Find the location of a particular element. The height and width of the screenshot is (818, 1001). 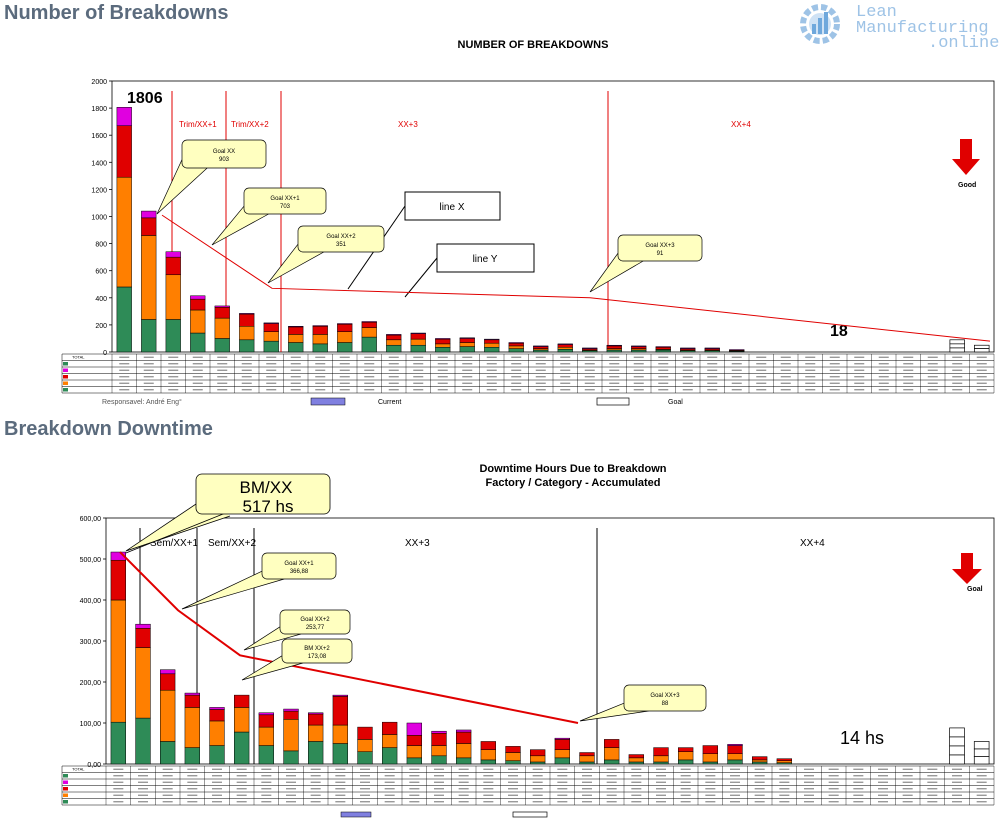

goal-swatch is located at coordinates (613, 401).